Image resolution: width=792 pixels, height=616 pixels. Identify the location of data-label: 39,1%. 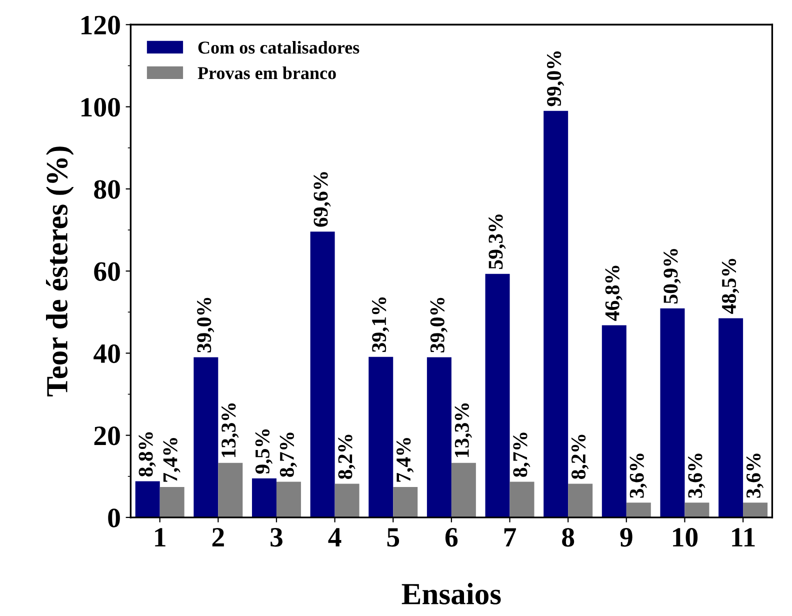
(381, 324).